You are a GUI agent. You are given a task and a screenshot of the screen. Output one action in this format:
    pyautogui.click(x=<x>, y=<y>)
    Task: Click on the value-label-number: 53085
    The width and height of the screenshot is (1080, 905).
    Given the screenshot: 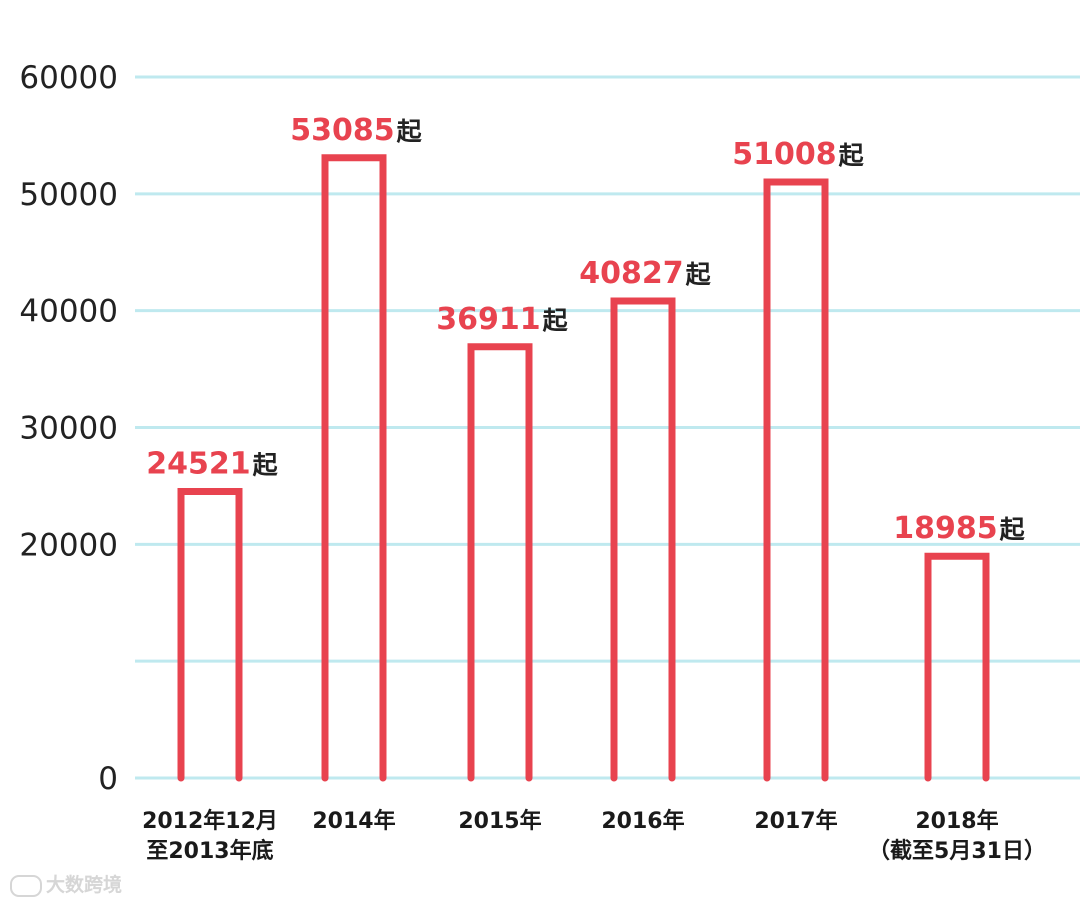 What is the action you would take?
    pyautogui.click(x=342, y=130)
    